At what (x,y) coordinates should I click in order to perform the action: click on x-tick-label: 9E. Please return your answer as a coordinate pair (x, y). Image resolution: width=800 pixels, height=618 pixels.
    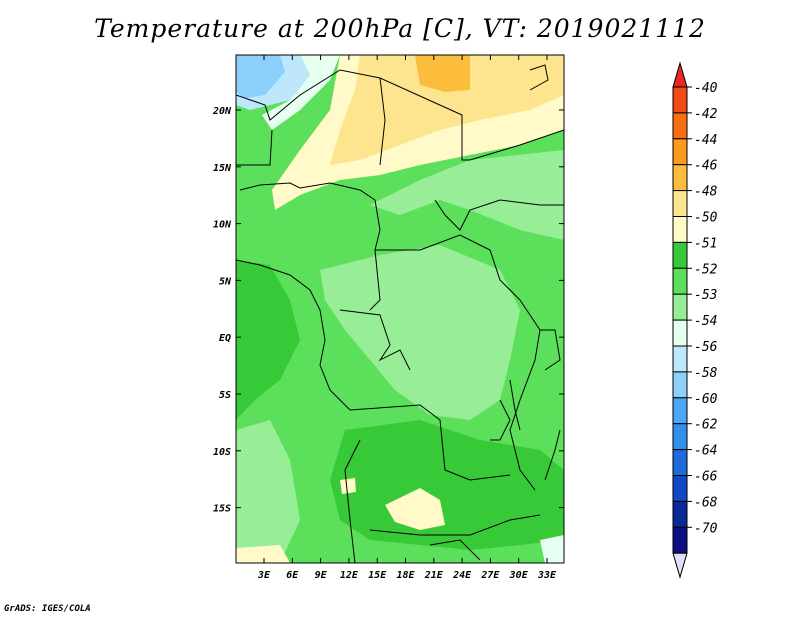
    Looking at the image, I should click on (321, 575).